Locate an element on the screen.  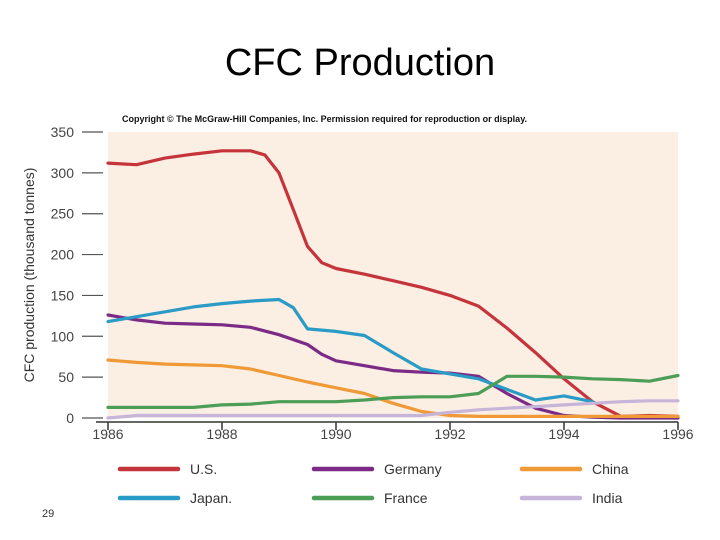
legend-label: France is located at coordinates (406, 498).